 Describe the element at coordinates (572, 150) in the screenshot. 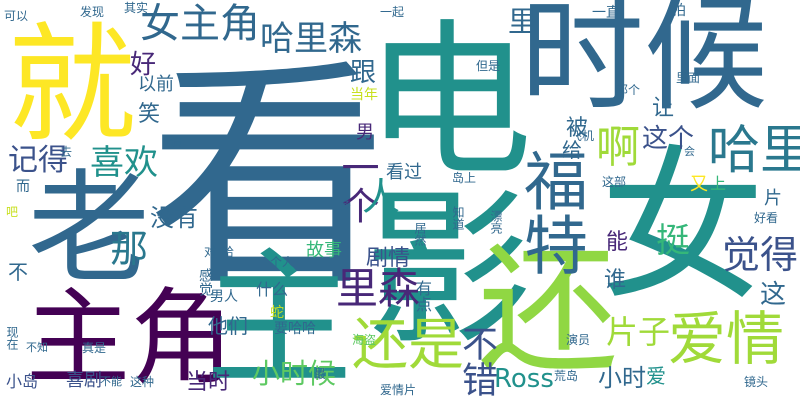

I see `word-gei: 给` at that location.